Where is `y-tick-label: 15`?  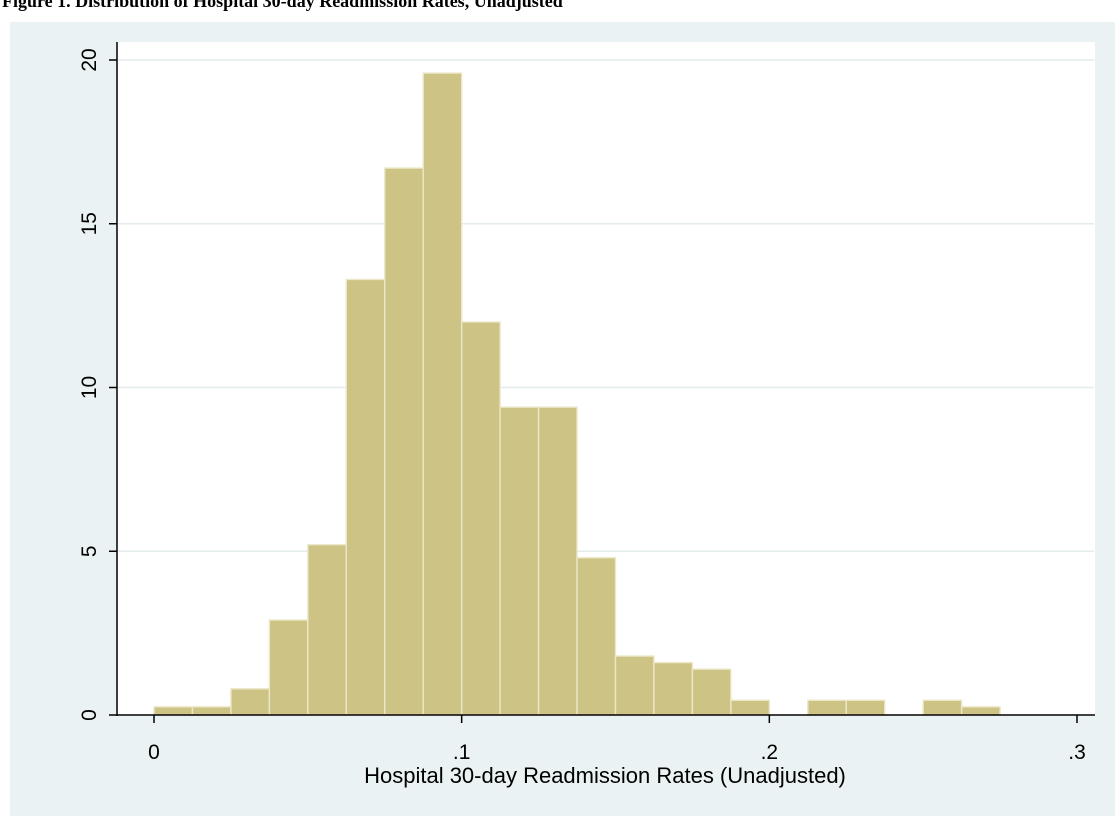
y-tick-label: 15 is located at coordinates (89, 223).